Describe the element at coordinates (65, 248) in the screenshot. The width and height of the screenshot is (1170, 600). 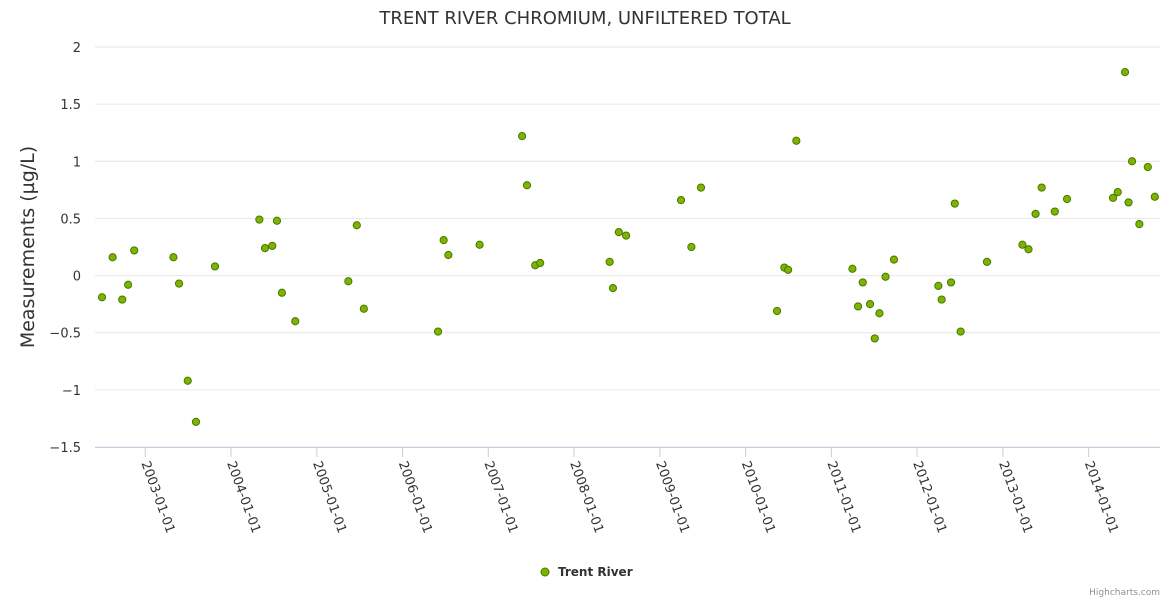
I see `y-axis-ticks: −1.5 −1 −0.5 0 0.5 1 1.5 2` at that location.